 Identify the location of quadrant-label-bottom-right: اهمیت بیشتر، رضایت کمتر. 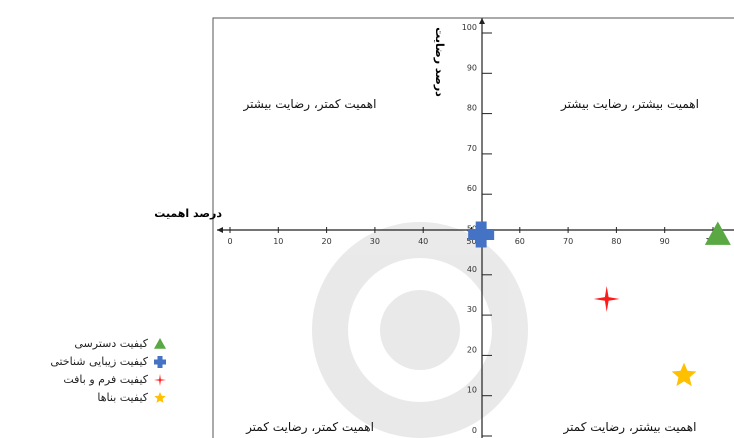
(630, 427).